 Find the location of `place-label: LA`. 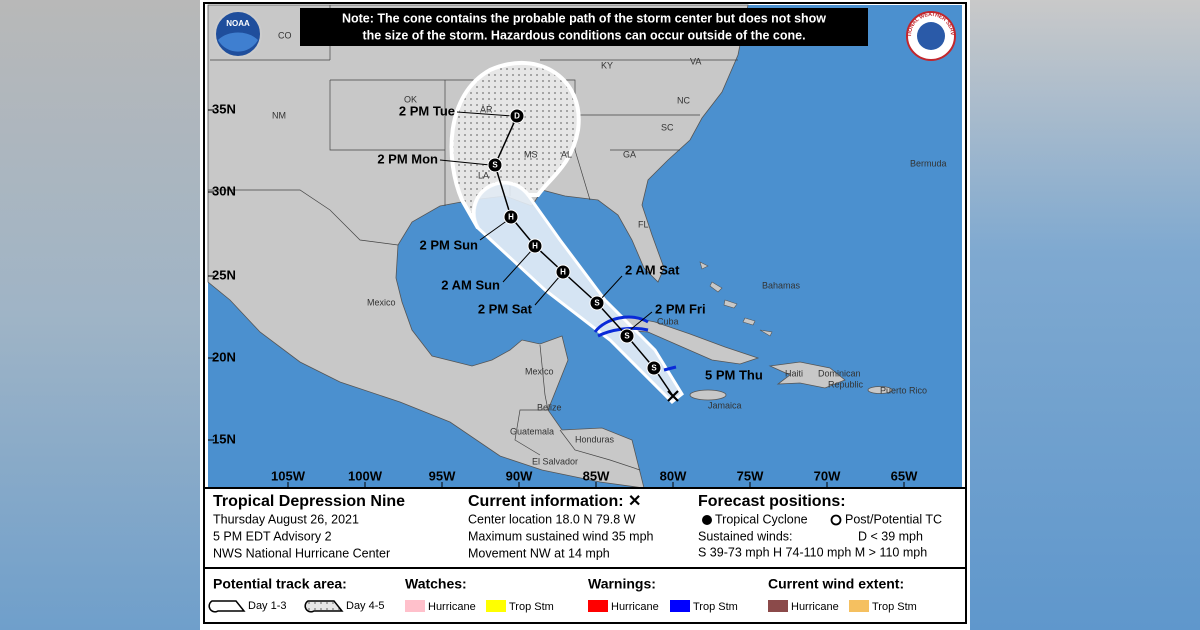

place-label: LA is located at coordinates (483, 175).